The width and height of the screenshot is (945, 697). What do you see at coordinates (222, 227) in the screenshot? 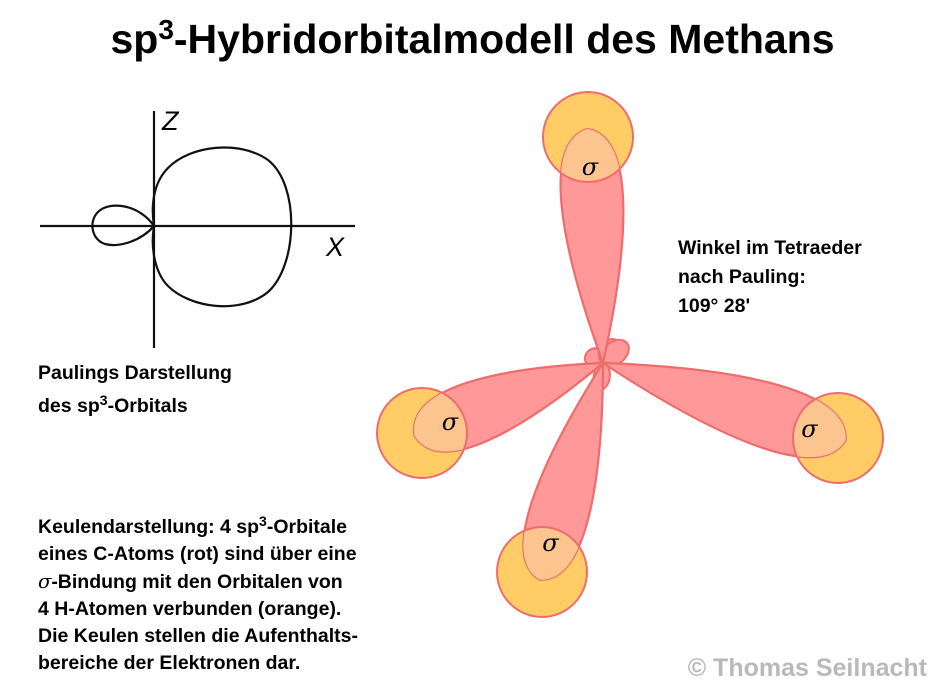
I see `large-lobe` at bounding box center [222, 227].